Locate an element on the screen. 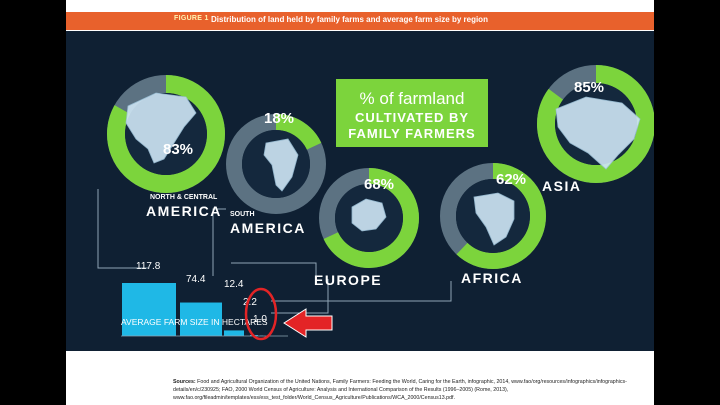 The width and height of the screenshot is (720, 405). region-name-s-america: AMERICA is located at coordinates (268, 228).